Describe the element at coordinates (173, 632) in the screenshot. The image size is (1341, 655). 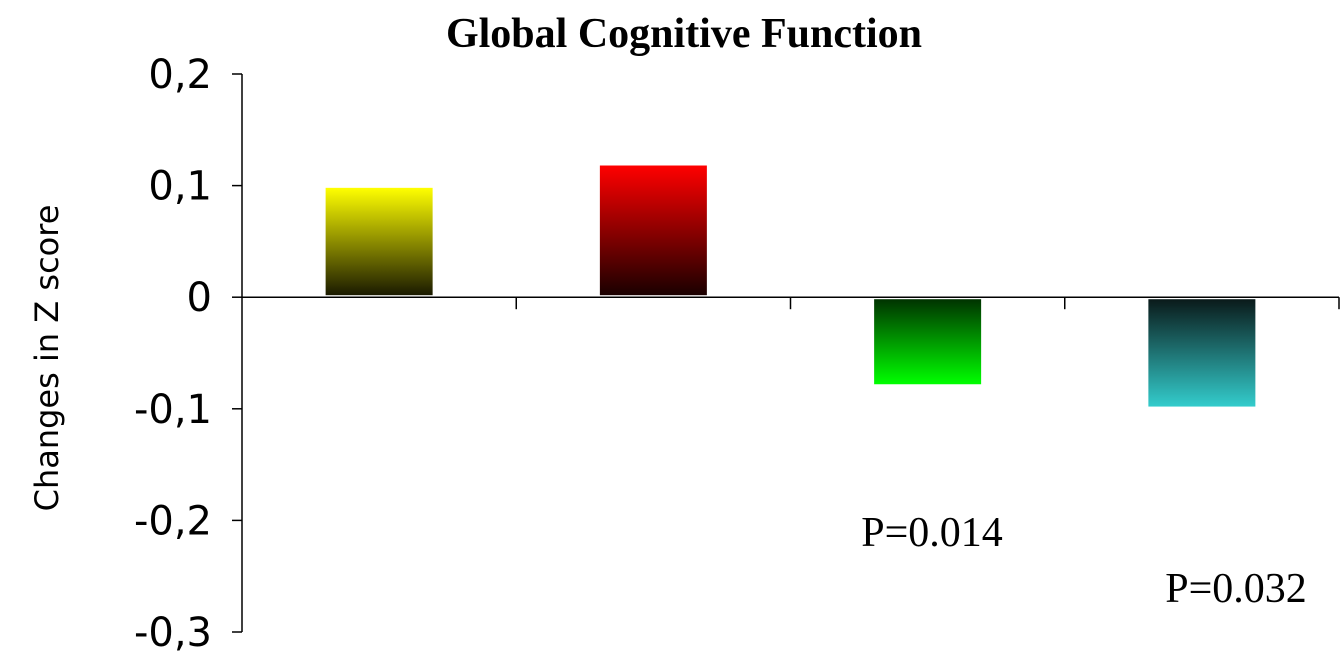
I see `y-tick-label: -0,3` at that location.